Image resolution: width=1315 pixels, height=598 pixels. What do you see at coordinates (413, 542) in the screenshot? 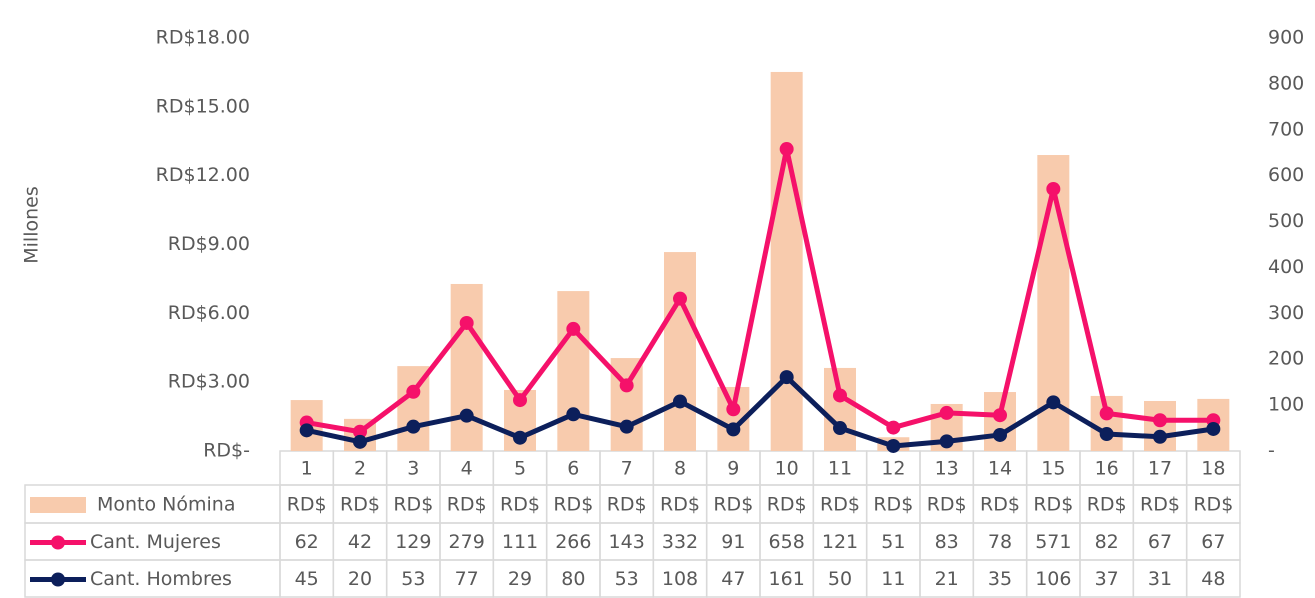
I see `data-label: 129` at bounding box center [413, 542].